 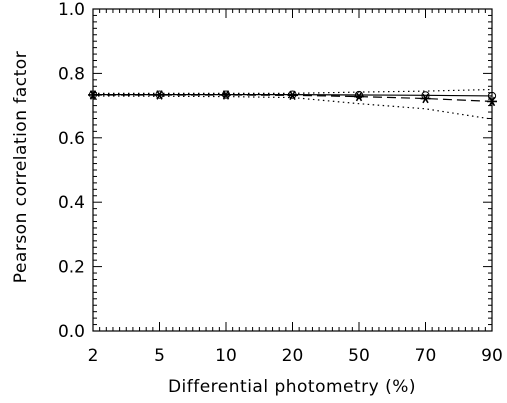 I want to click on x-tick-label: 90, so click(x=492, y=356).